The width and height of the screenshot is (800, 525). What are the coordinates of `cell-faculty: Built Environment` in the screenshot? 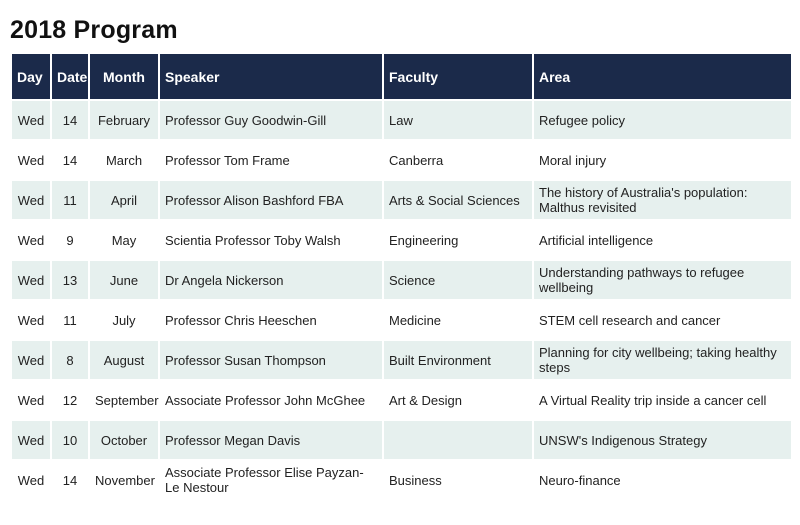 It's located at (458, 360).